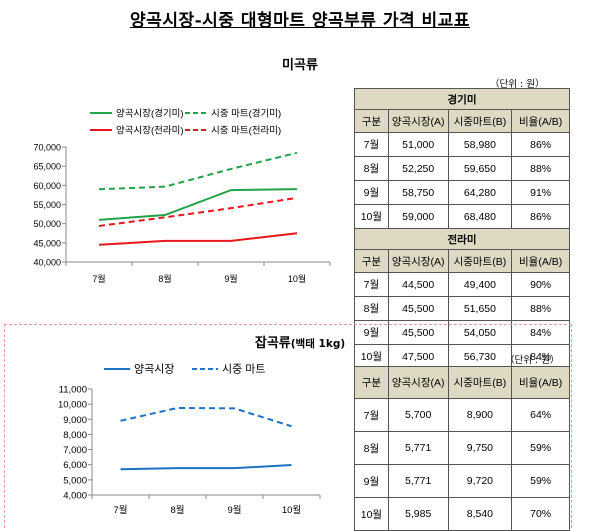 The width and height of the screenshot is (600, 531). What do you see at coordinates (418, 481) in the screenshot?
I see `table-cell: 5,771` at bounding box center [418, 481].